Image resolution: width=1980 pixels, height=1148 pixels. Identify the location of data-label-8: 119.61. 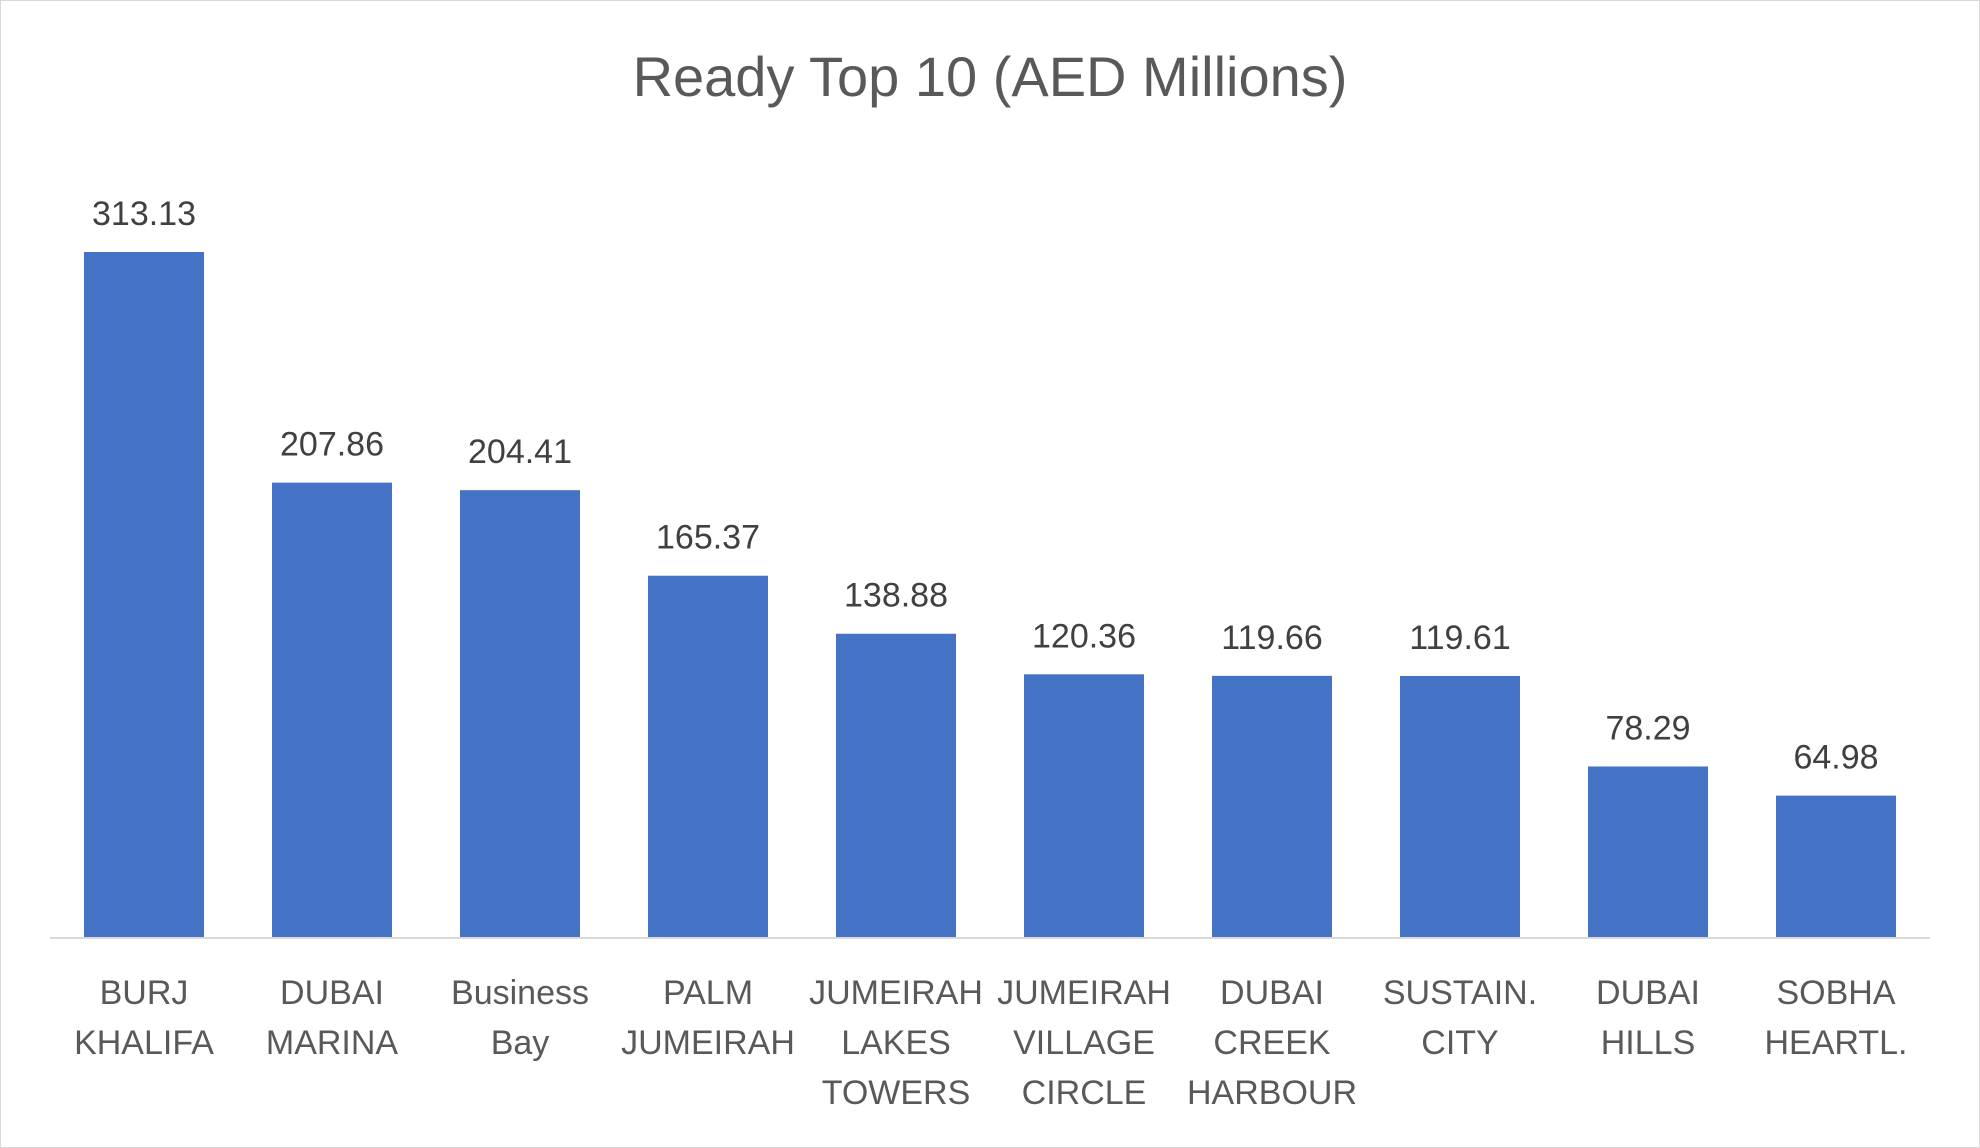
(1459, 638).